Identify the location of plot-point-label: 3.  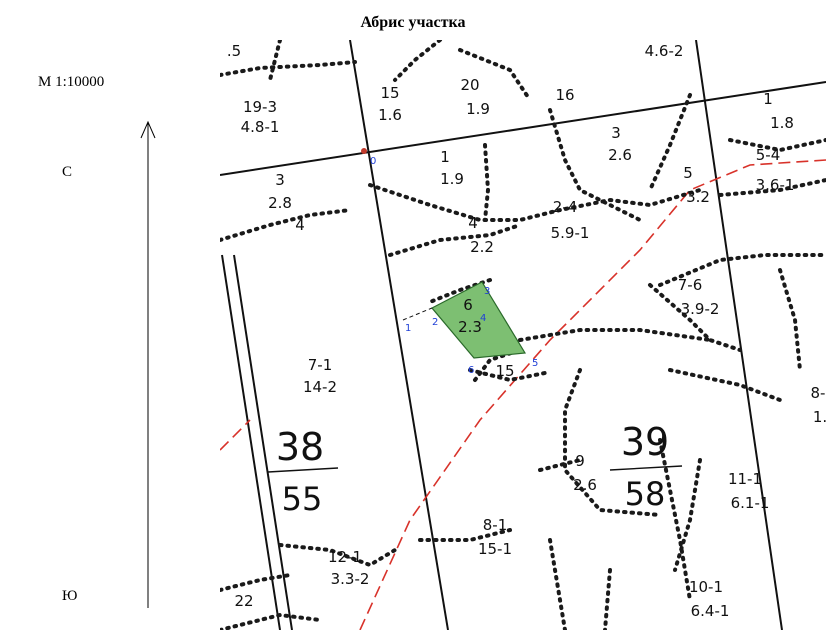
(487, 291).